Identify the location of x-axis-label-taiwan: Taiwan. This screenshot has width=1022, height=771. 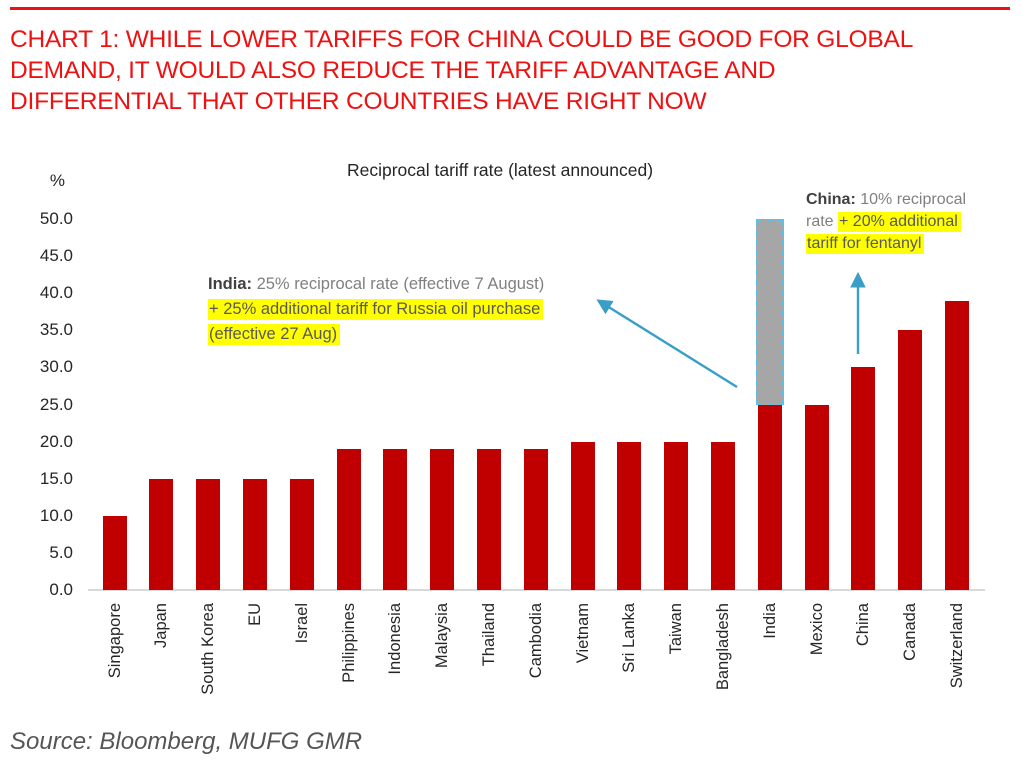
(676, 629).